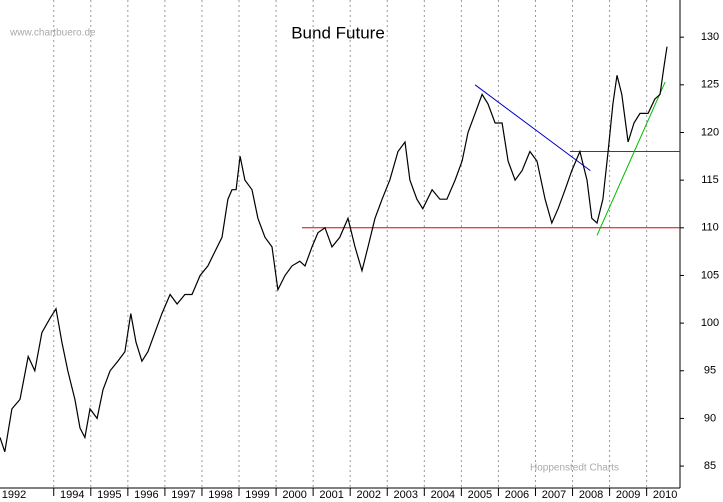  Describe the element at coordinates (710, 132) in the screenshot. I see `y-tick-label: 120` at that location.